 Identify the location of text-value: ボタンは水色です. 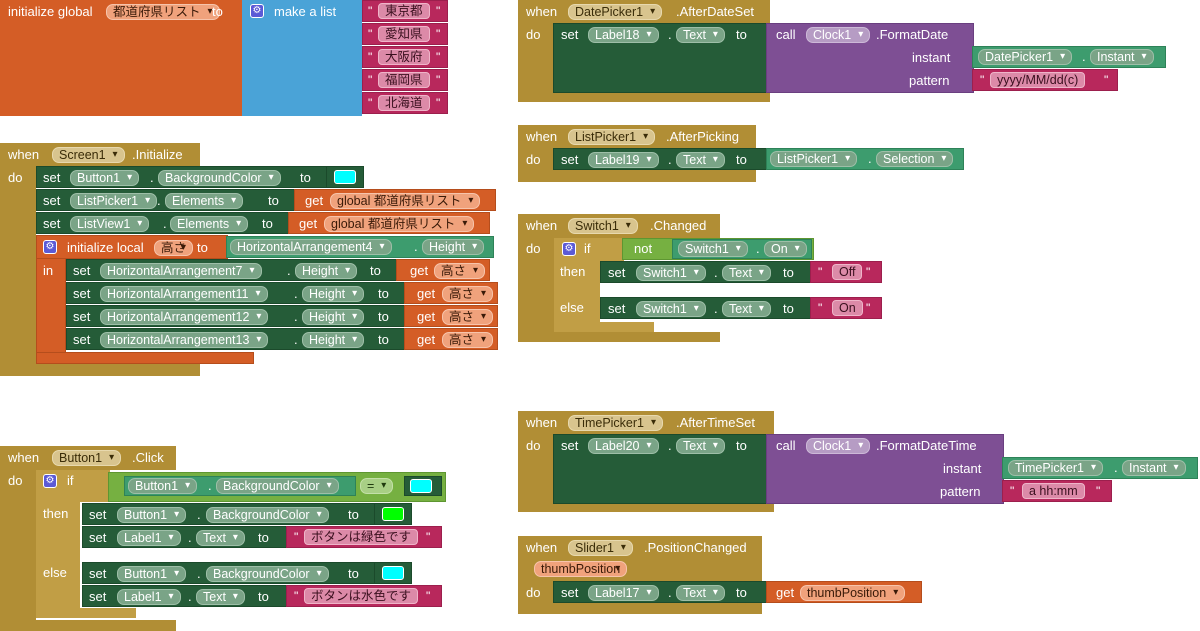
(361, 596).